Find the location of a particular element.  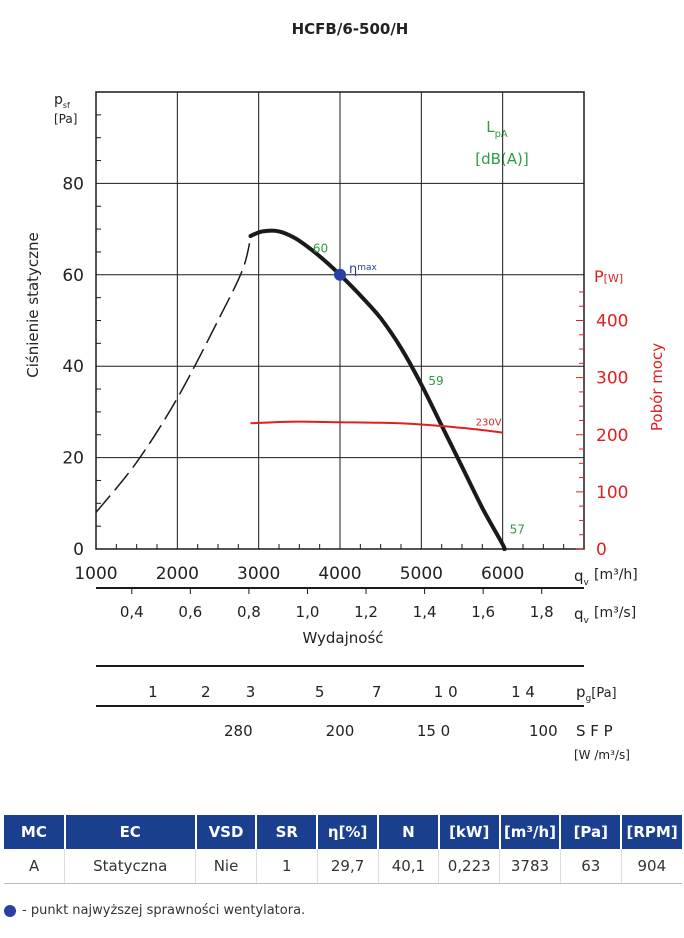

x2-tick-label: 1,0 is located at coordinates (308, 612).